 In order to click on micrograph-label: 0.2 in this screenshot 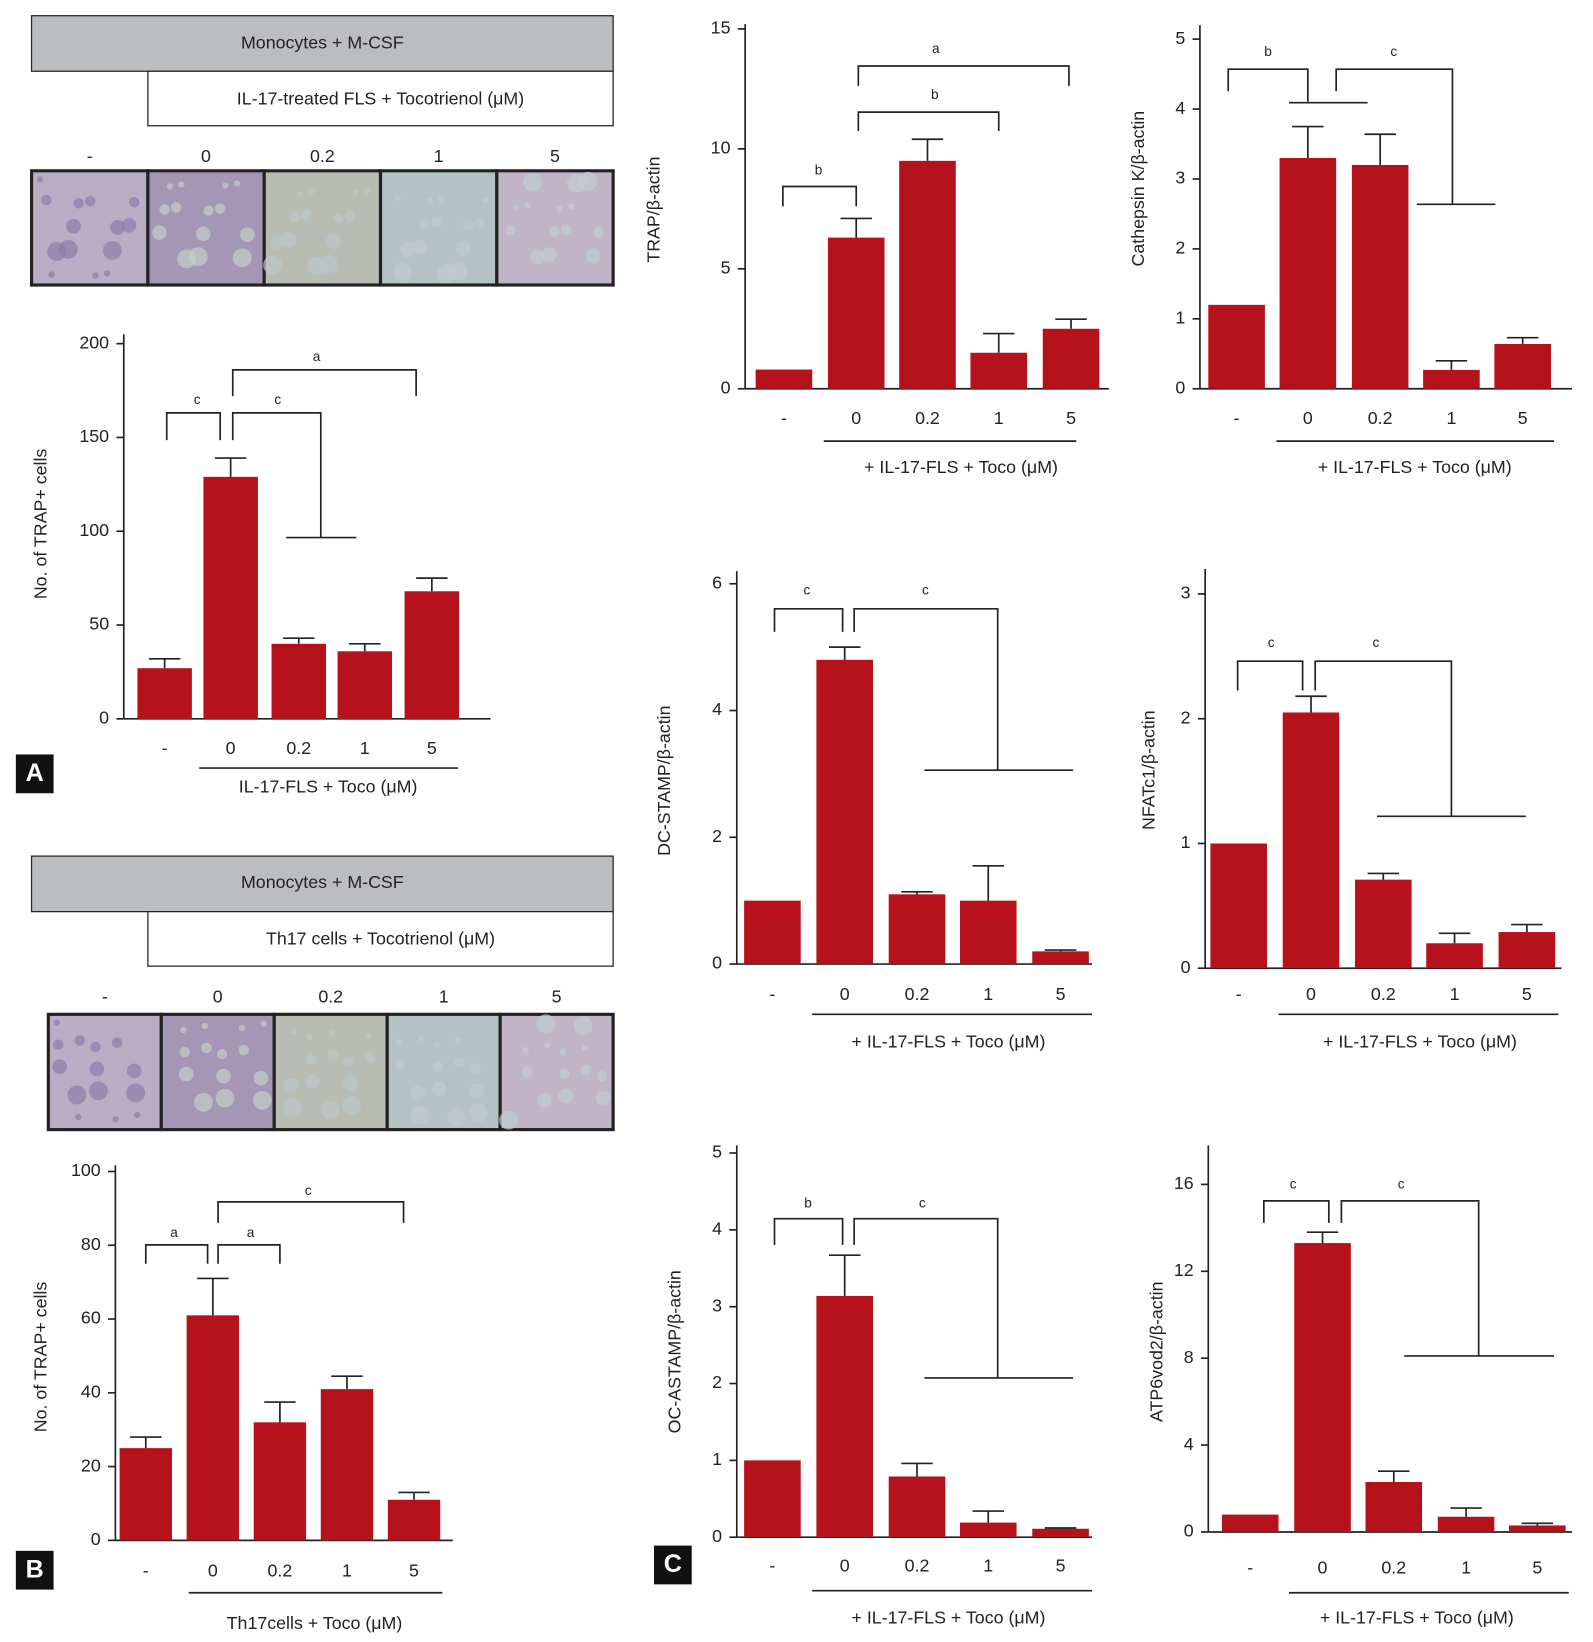, I will do `click(330, 996)`.